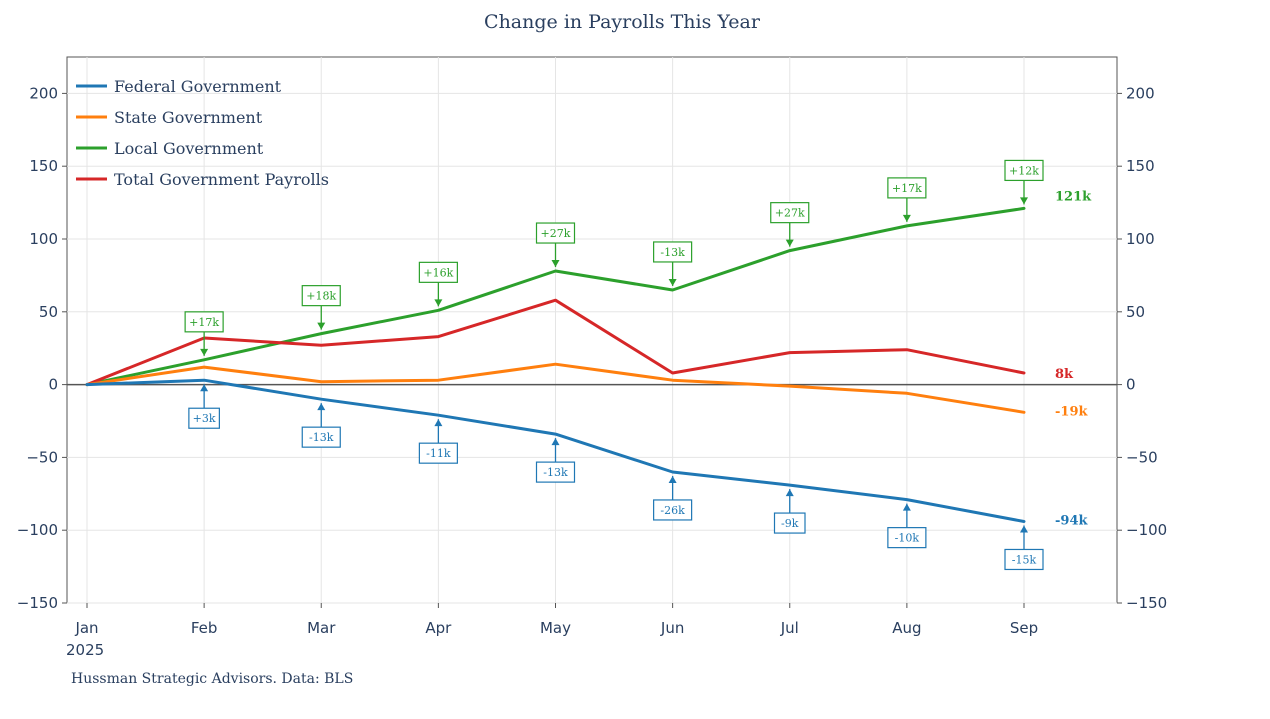  I want to click on annotation: +18k, so click(321, 307).